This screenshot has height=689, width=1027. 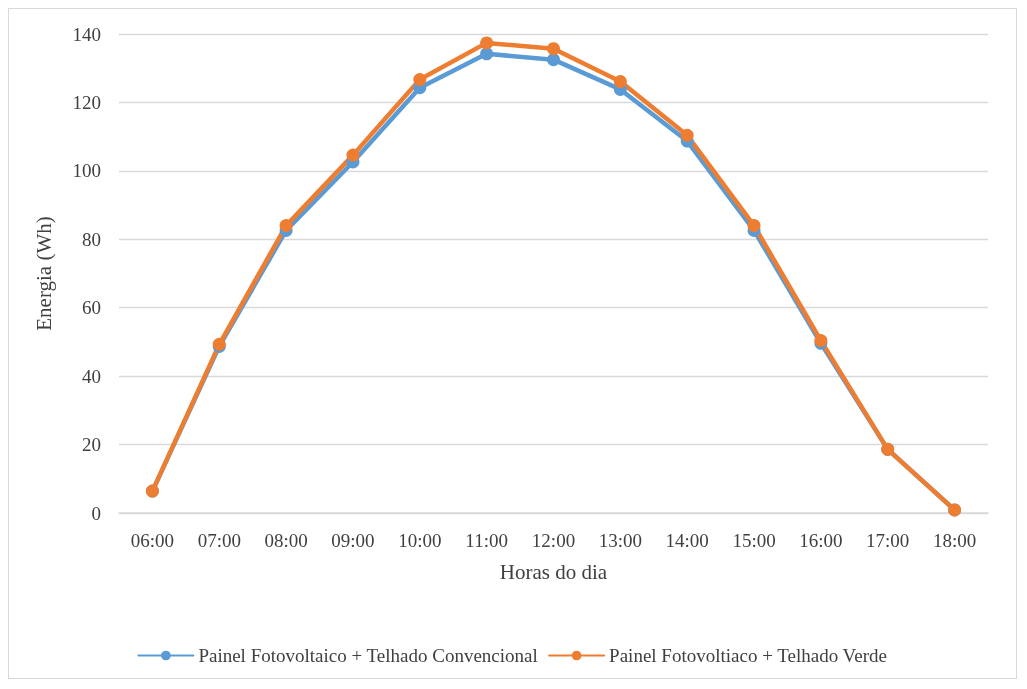 I want to click on x-tick-label: 17:00, so click(x=888, y=540).